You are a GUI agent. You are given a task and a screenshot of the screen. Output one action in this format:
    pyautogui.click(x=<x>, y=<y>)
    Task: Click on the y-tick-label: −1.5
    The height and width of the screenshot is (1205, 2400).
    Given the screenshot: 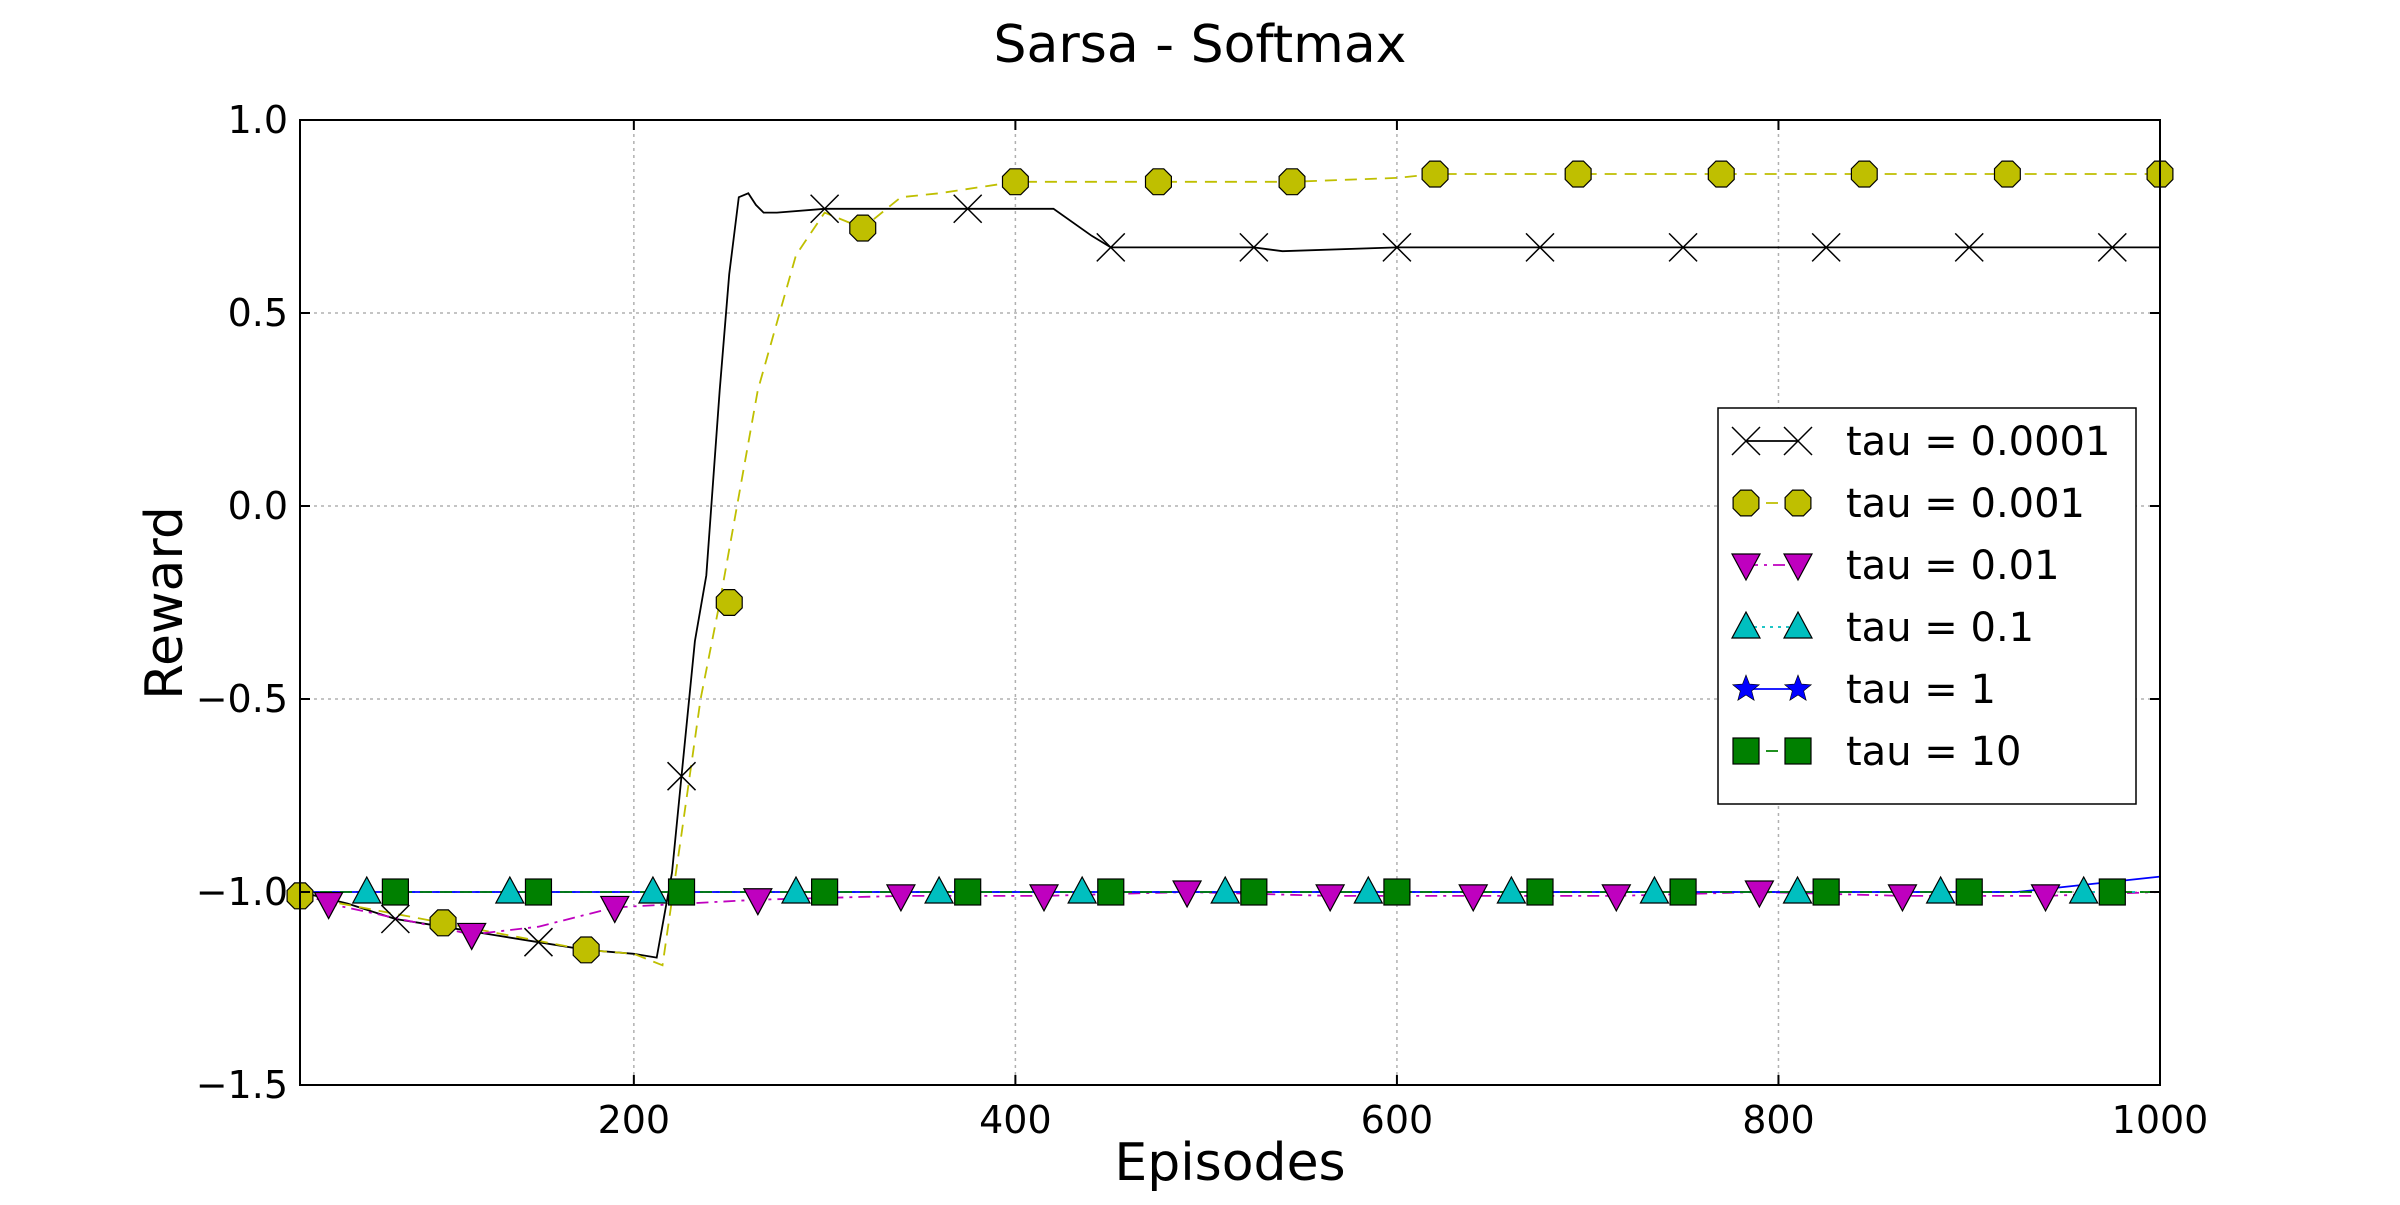 What is the action you would take?
    pyautogui.click(x=242, y=1085)
    